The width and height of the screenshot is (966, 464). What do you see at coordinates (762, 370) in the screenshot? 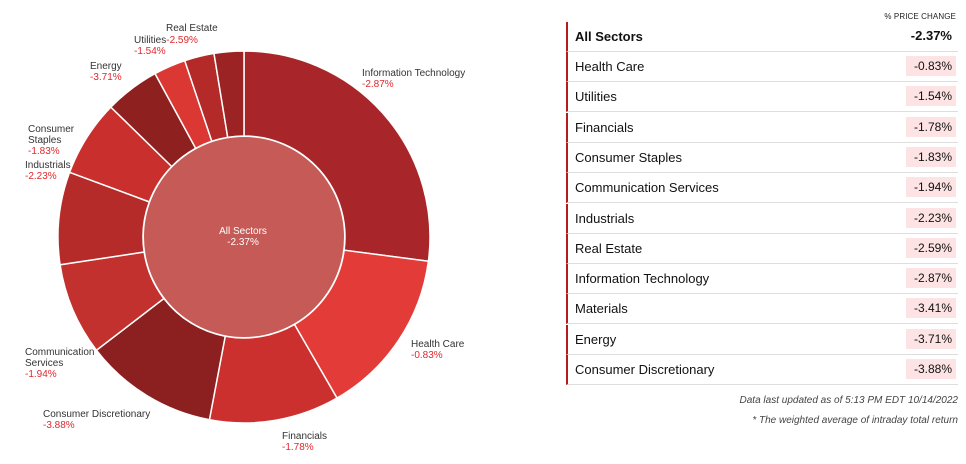
I see `table-row: Consumer Discretionary -3.88%` at bounding box center [762, 370].